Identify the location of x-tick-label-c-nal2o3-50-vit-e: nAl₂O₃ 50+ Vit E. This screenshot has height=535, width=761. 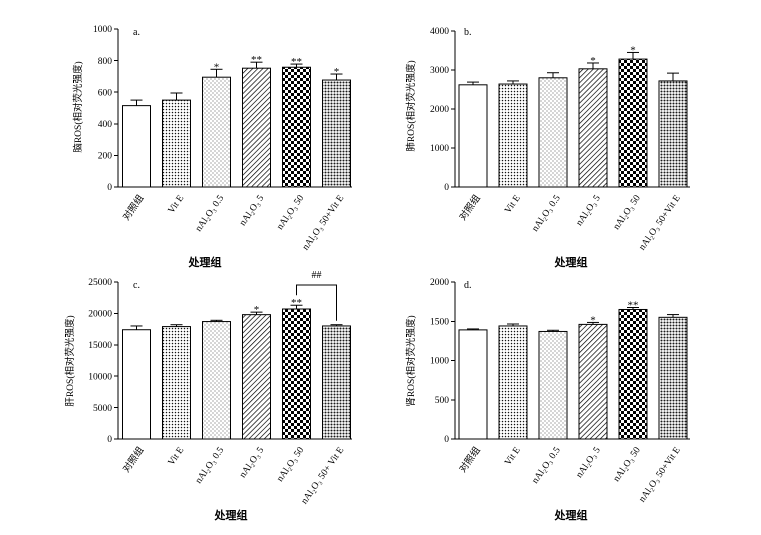
(323, 475).